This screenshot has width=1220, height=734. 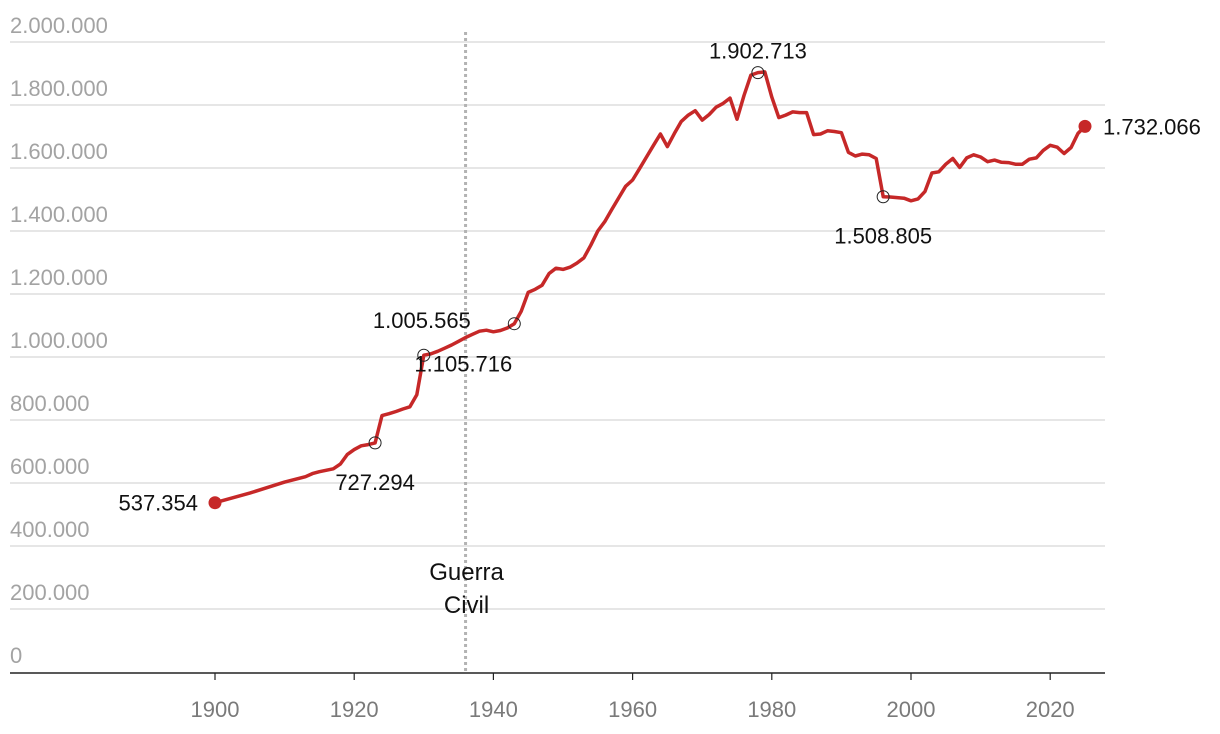 I want to click on annotated-point-label: 727.294, so click(x=375, y=482).